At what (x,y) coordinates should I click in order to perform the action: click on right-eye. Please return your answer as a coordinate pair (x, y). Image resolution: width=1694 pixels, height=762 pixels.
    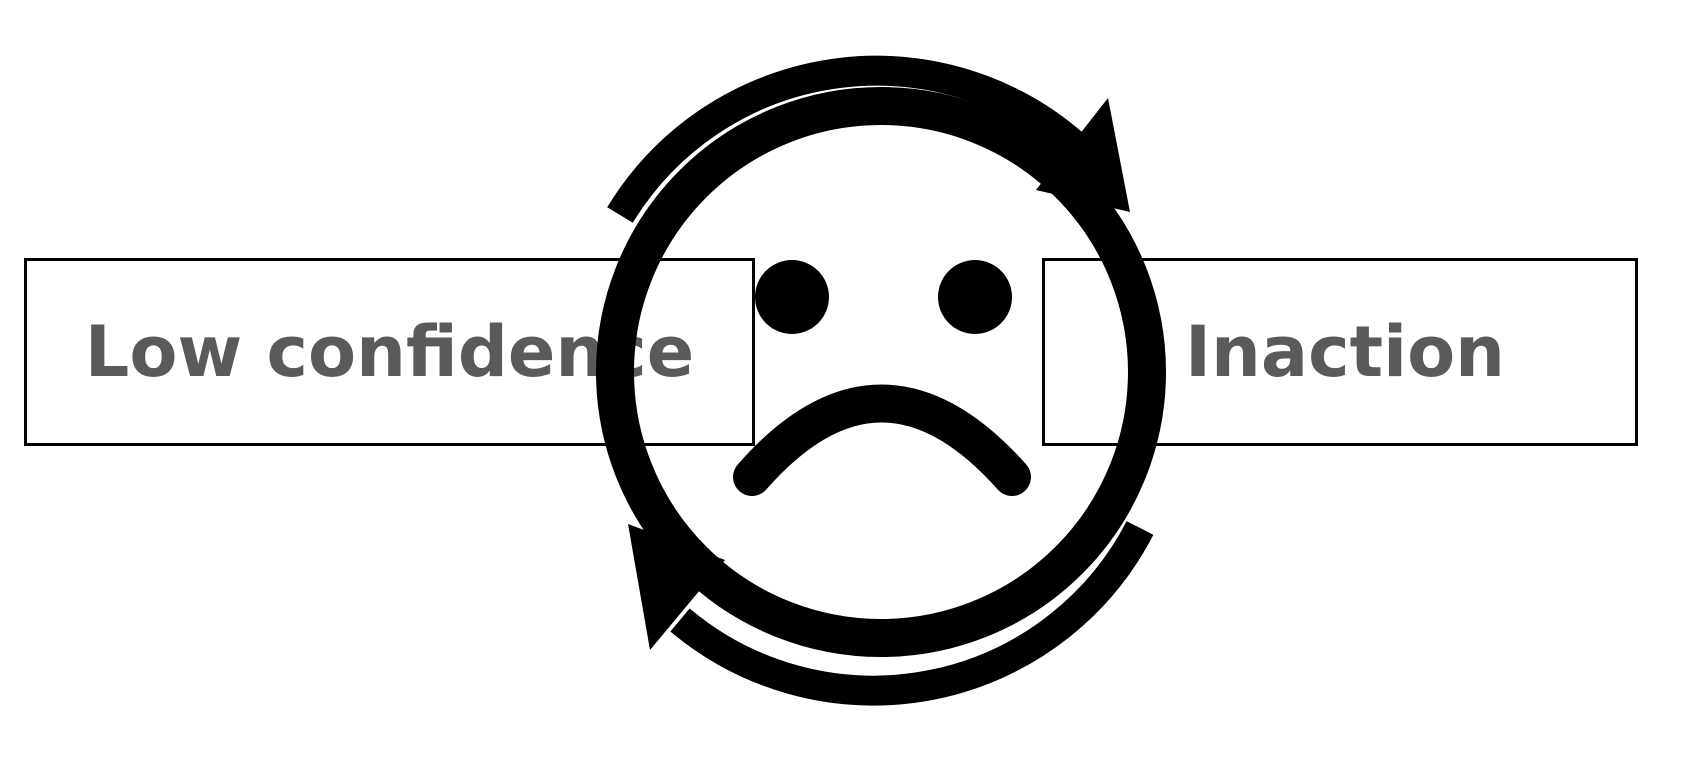
    Looking at the image, I should click on (975, 297).